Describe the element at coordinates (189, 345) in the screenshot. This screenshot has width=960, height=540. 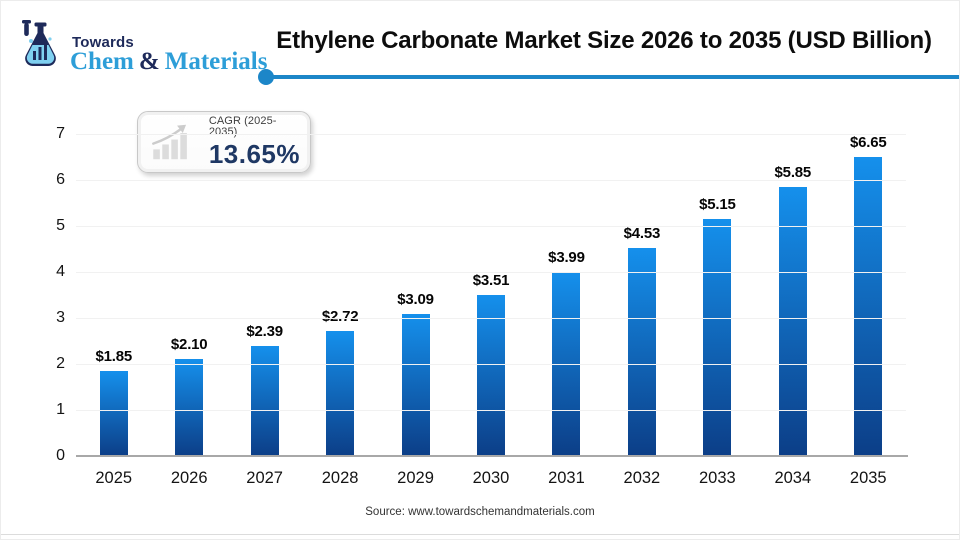
I see `bar-value-label: $2.10` at that location.